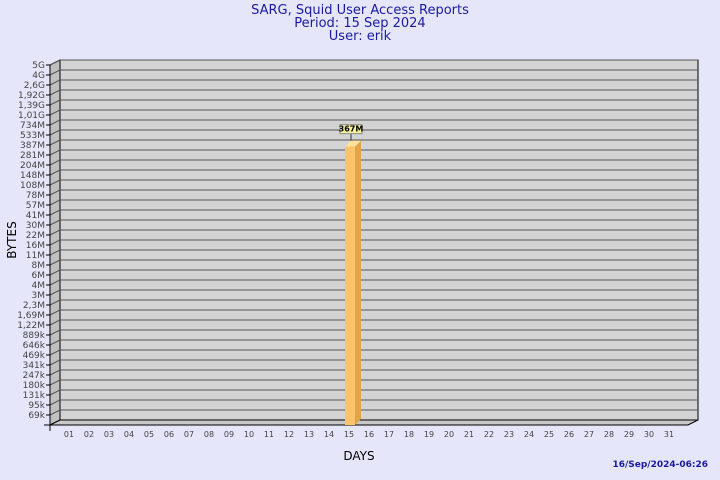  What do you see at coordinates (209, 434) in the screenshot?
I see `x-tick-label: 08` at bounding box center [209, 434].